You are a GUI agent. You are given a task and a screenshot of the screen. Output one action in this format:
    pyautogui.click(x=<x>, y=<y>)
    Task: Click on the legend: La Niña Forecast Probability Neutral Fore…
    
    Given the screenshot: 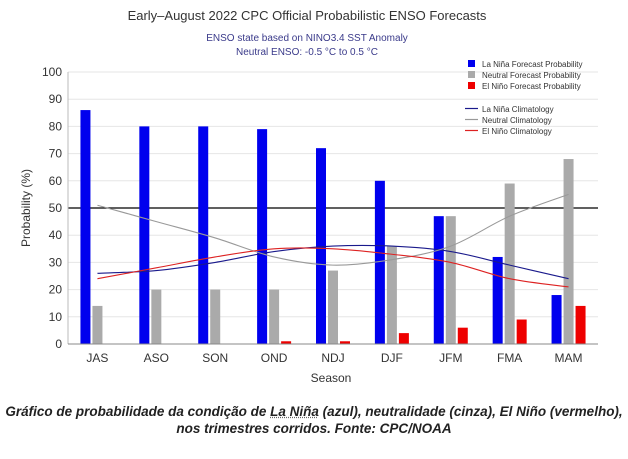 What is the action you would take?
    pyautogui.click(x=524, y=98)
    